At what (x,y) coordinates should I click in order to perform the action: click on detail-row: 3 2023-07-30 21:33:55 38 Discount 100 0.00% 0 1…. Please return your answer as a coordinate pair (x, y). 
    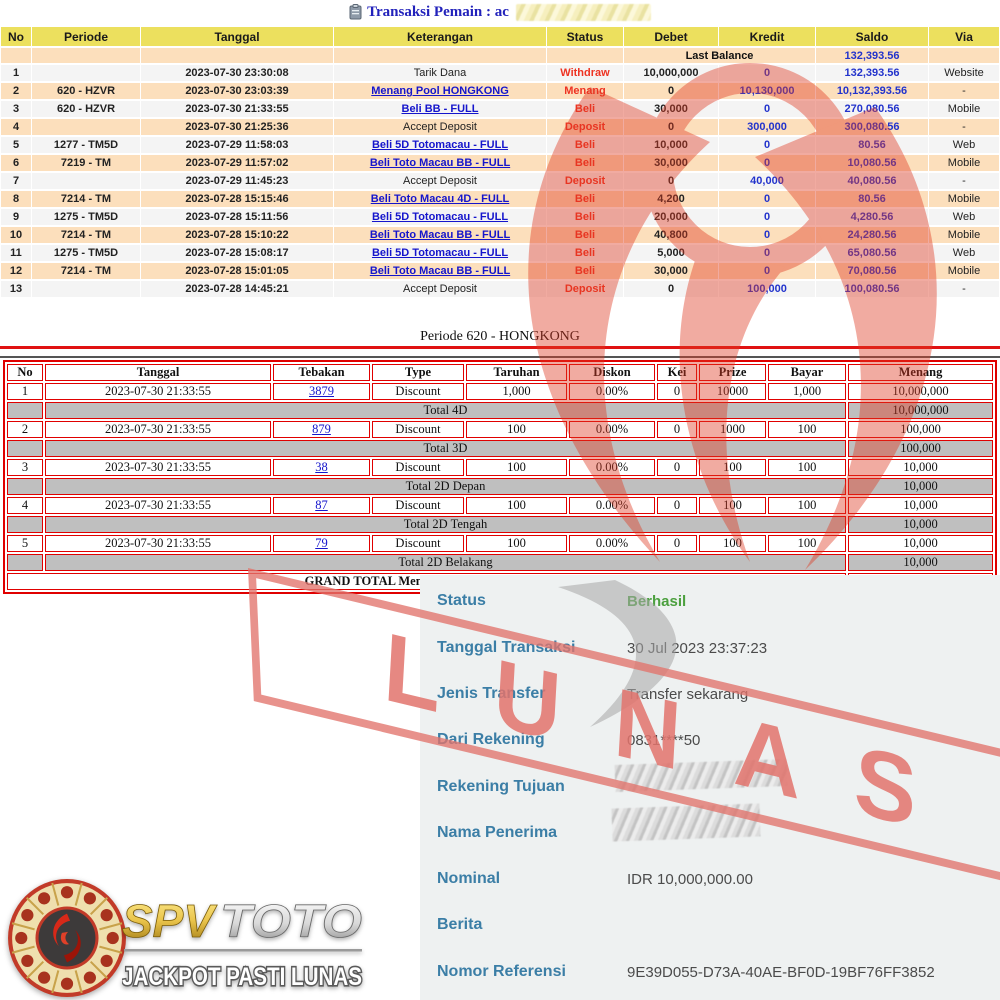
    Looking at the image, I should click on (500, 467).